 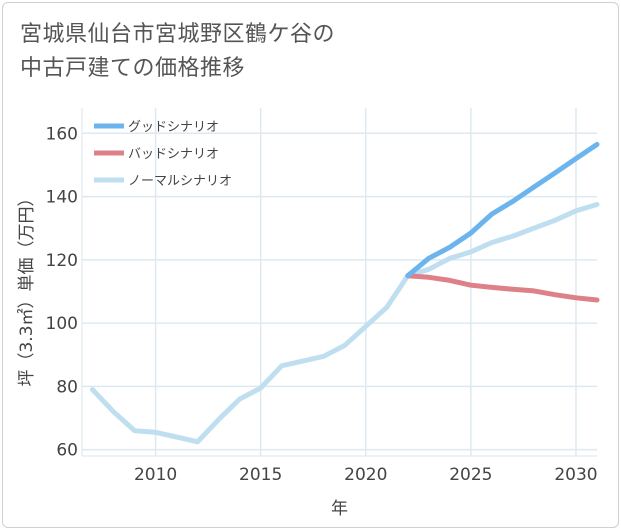 I want to click on x-tick-label: 2020, so click(x=365, y=475).